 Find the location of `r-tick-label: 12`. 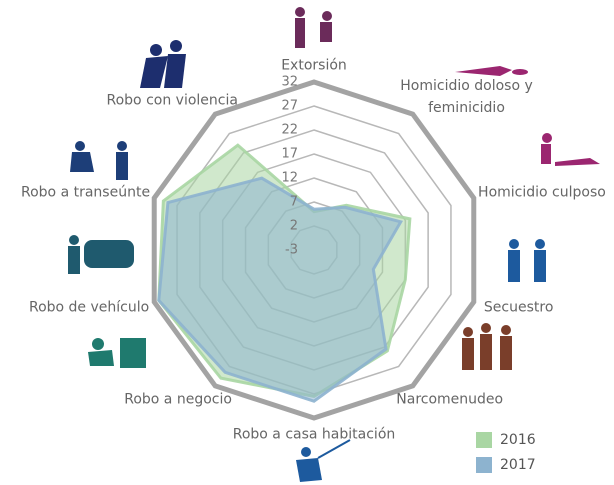

r-tick-label: 12 is located at coordinates (289, 178).